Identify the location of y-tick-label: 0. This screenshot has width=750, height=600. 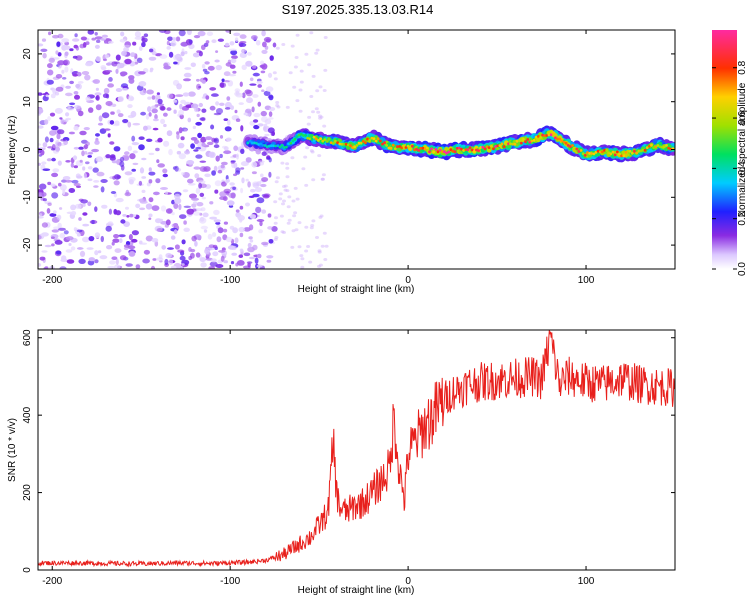
(27, 570).